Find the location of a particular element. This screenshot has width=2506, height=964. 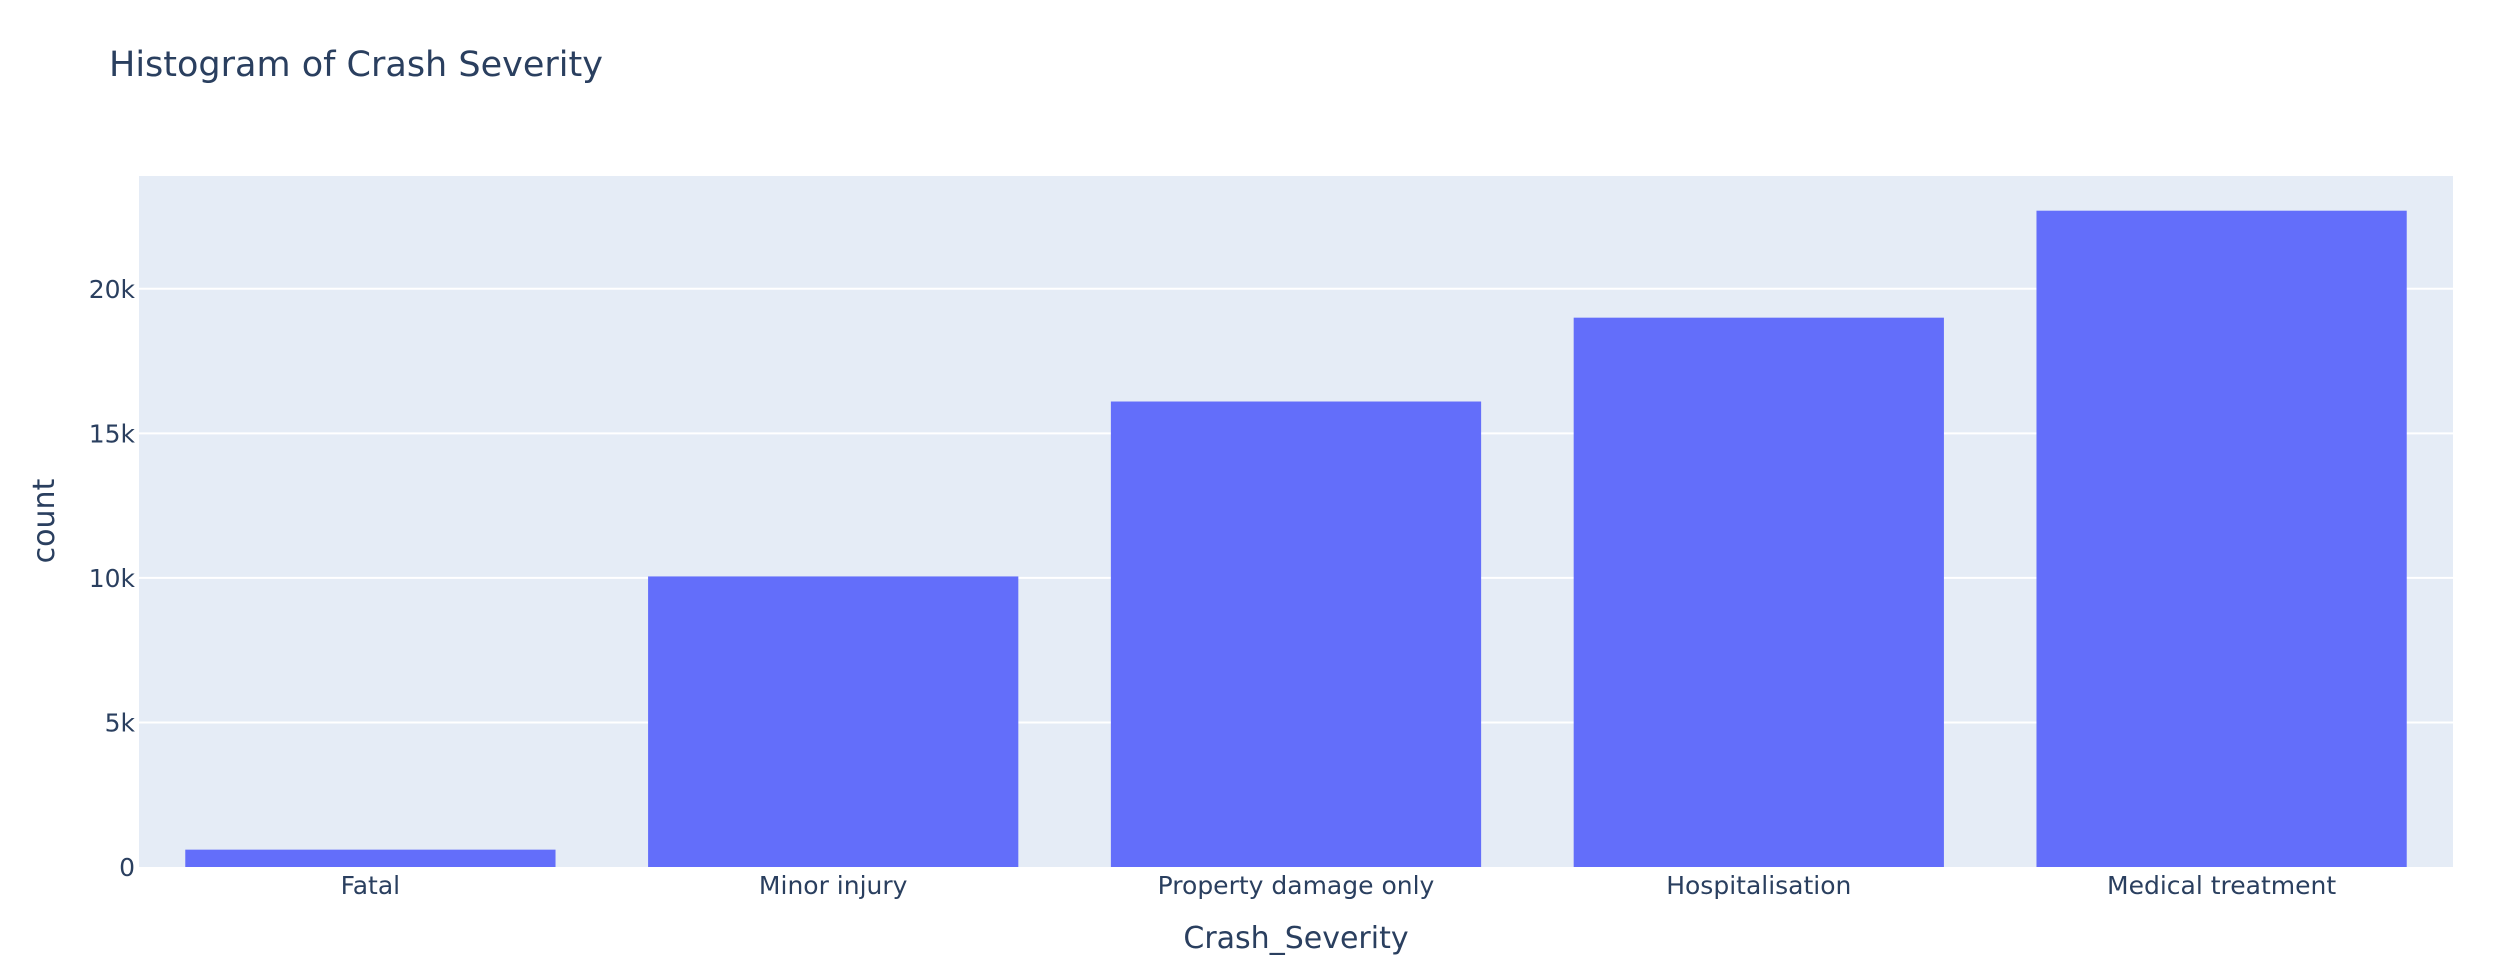

y-tick-label: 15k is located at coordinates (112, 433).